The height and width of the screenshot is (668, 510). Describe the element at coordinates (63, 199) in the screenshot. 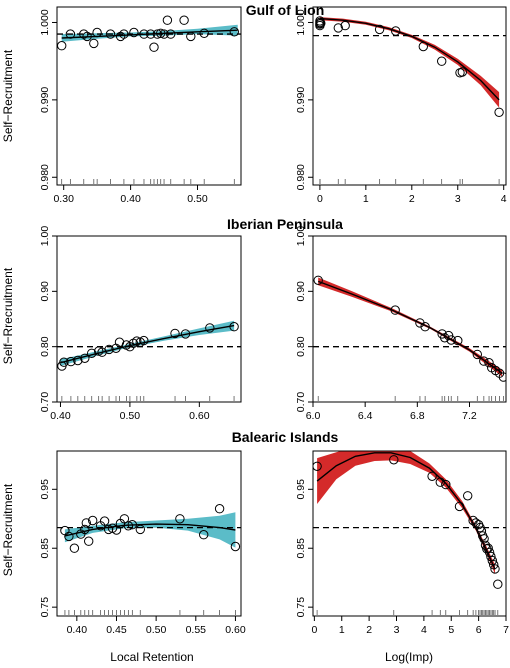

I see `x-tick-label: 0.30` at that location.